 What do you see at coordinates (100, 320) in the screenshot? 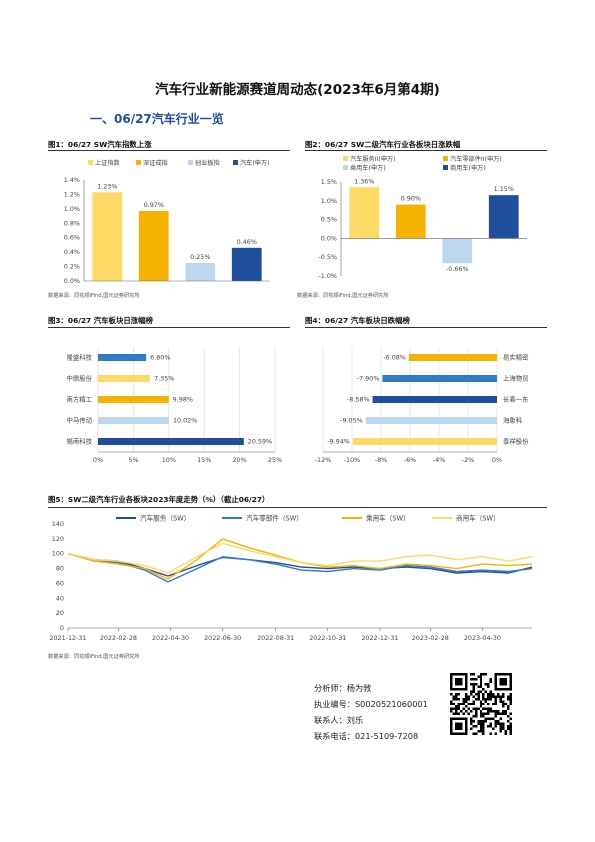
I see `figure-3-title: 图3：06/27 汽车板块日涨幅榜` at bounding box center [100, 320].